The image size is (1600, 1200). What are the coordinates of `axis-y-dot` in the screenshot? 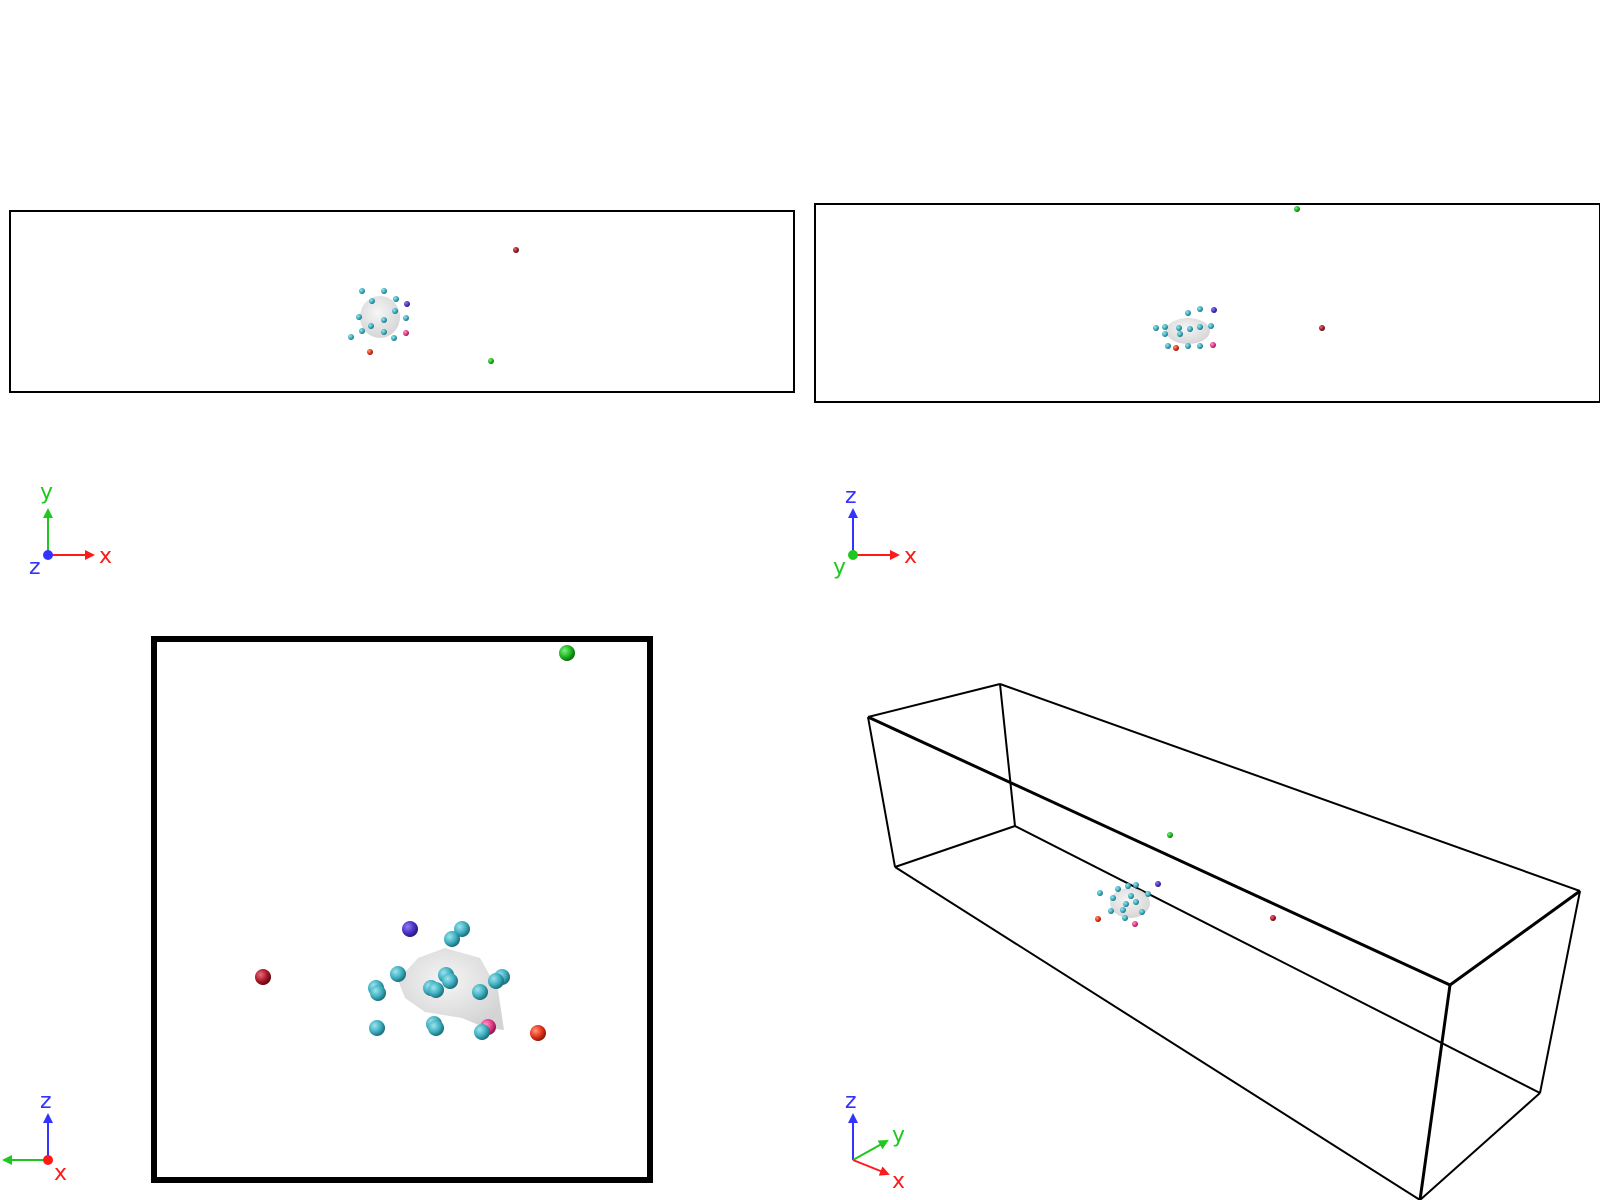 It's located at (853, 555).